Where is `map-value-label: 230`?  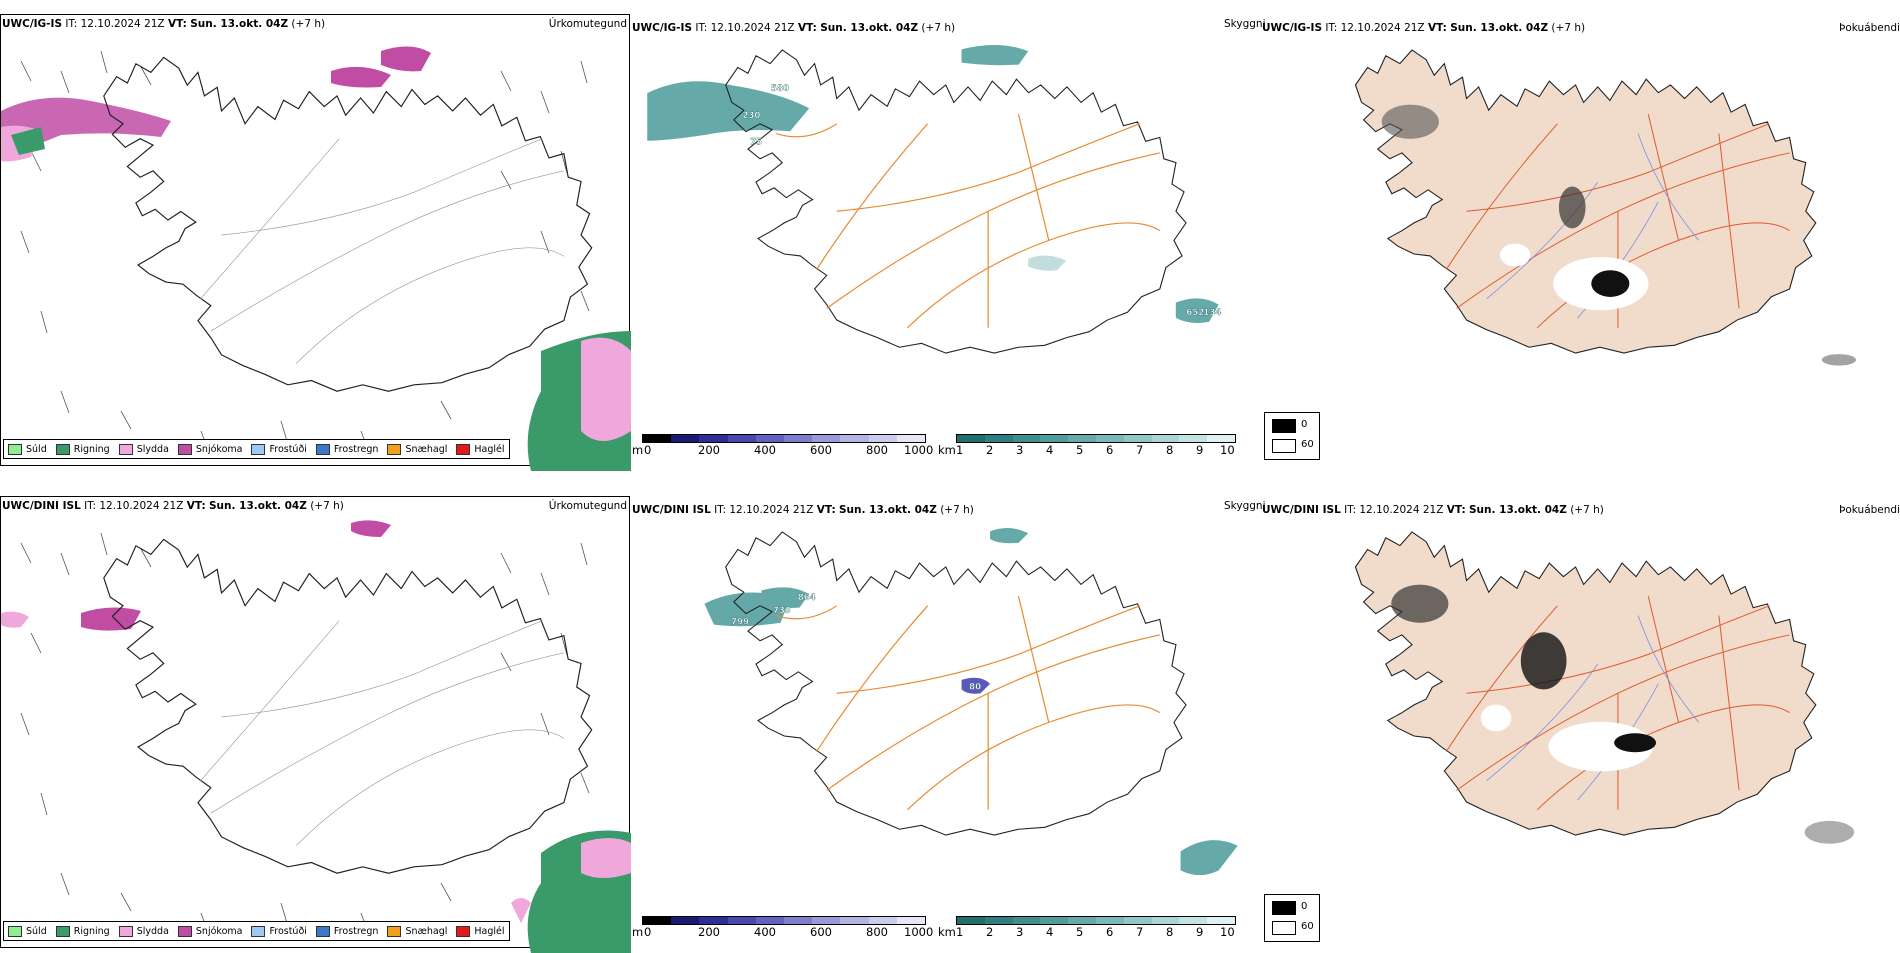 map-value-label: 230 is located at coordinates (751, 116).